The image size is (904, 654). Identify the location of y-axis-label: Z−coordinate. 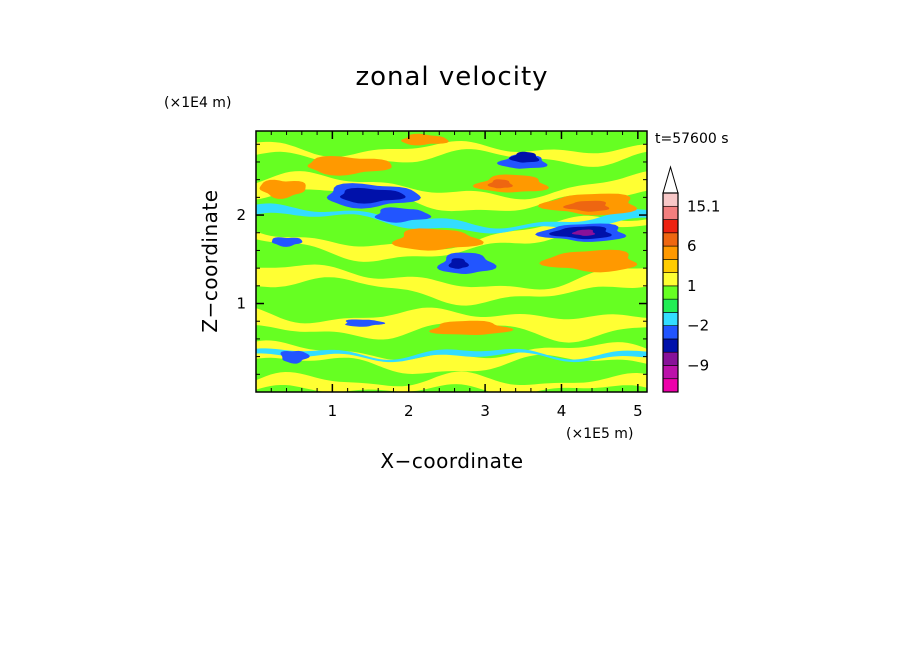
(210, 260).